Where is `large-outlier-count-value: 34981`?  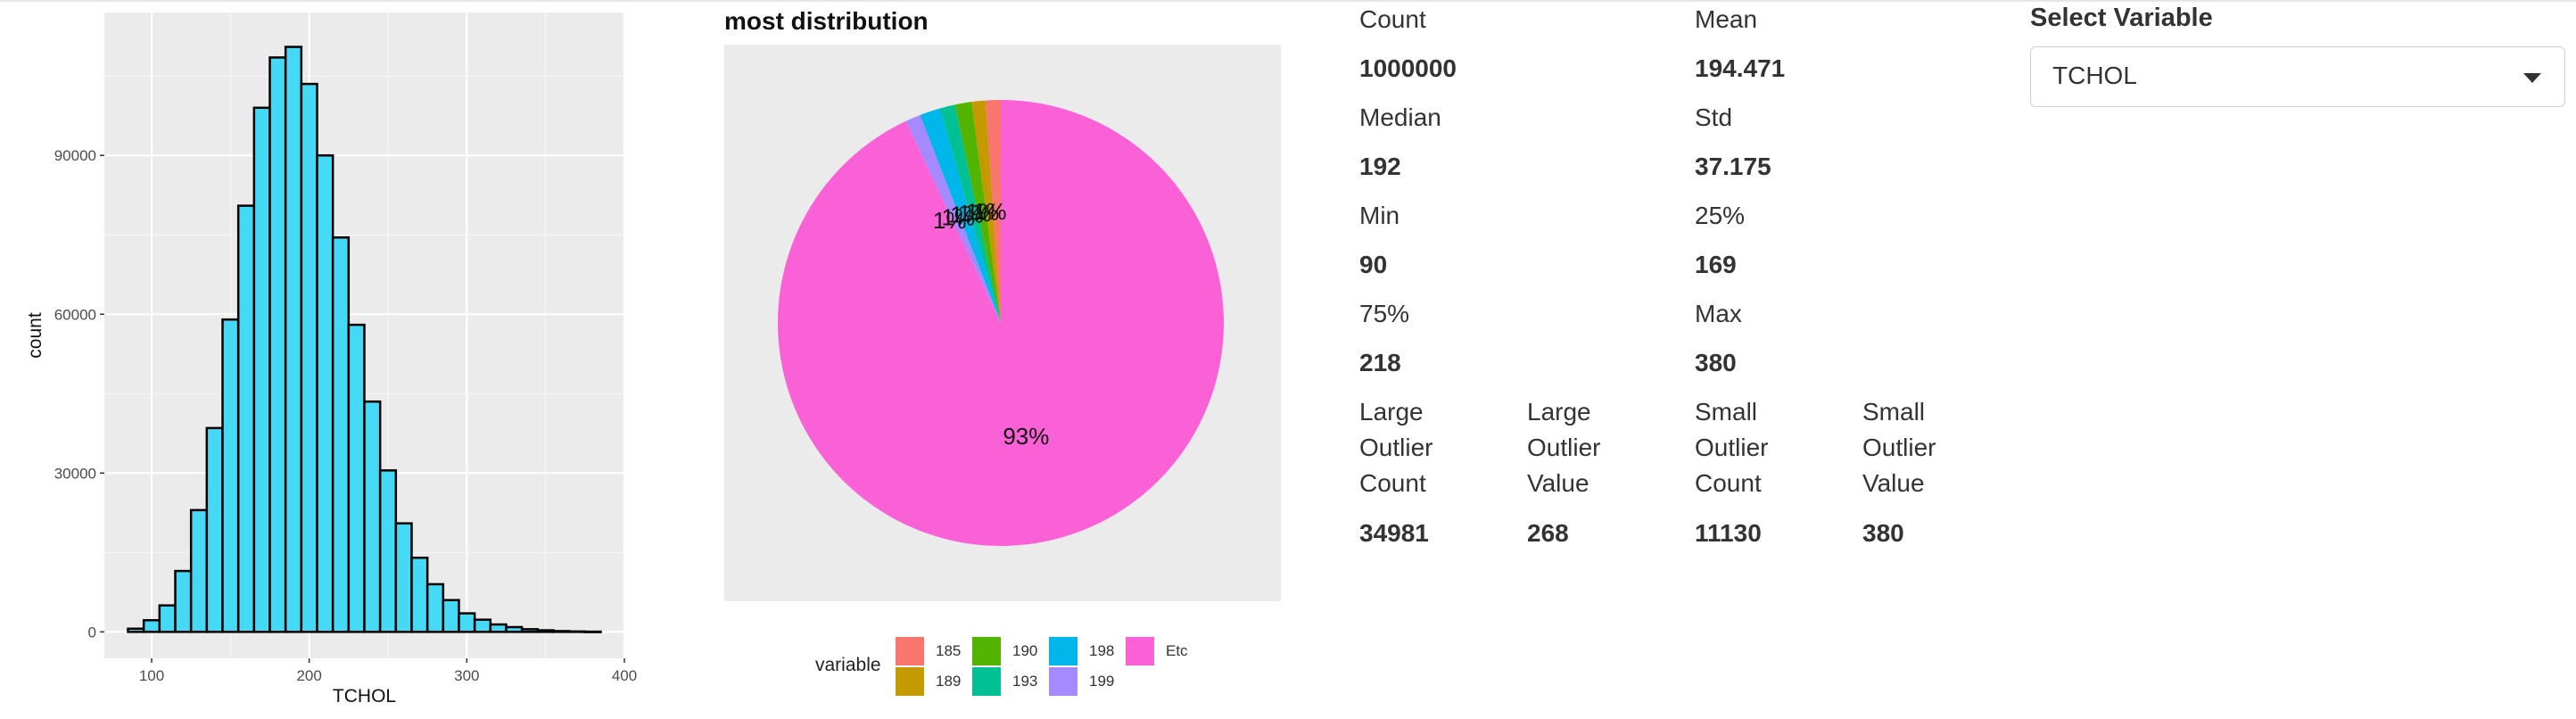
large-outlier-count-value: 34981 is located at coordinates (1394, 533).